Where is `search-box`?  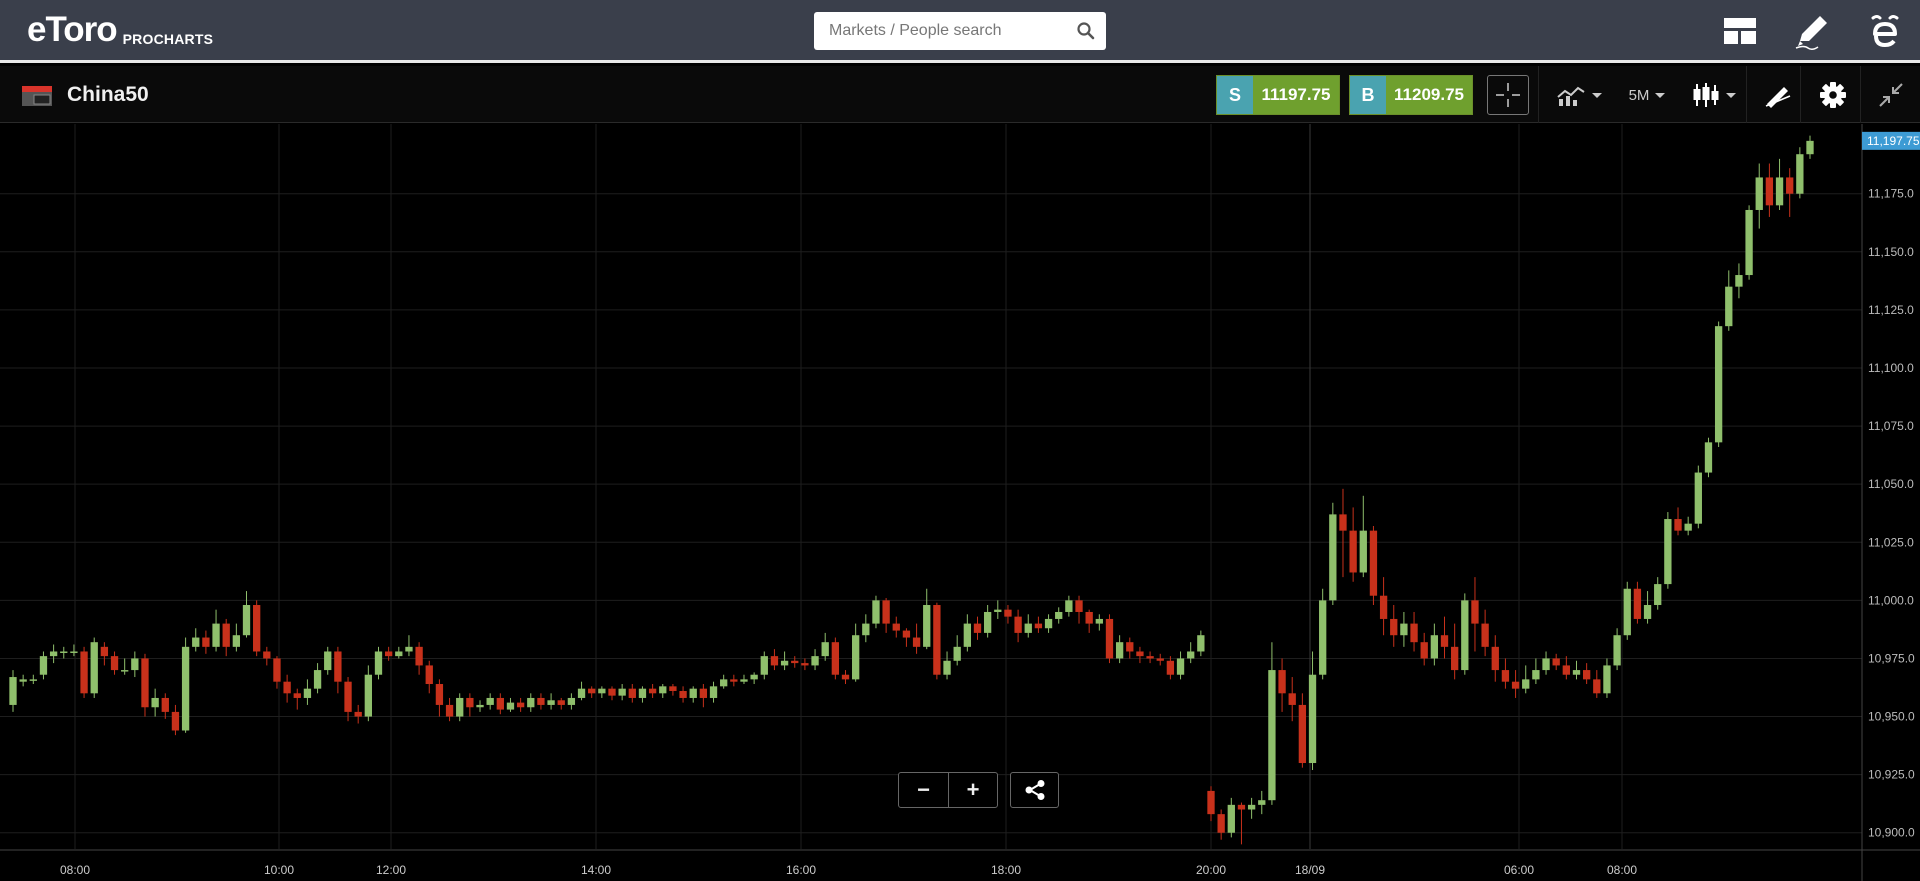 search-box is located at coordinates (960, 31).